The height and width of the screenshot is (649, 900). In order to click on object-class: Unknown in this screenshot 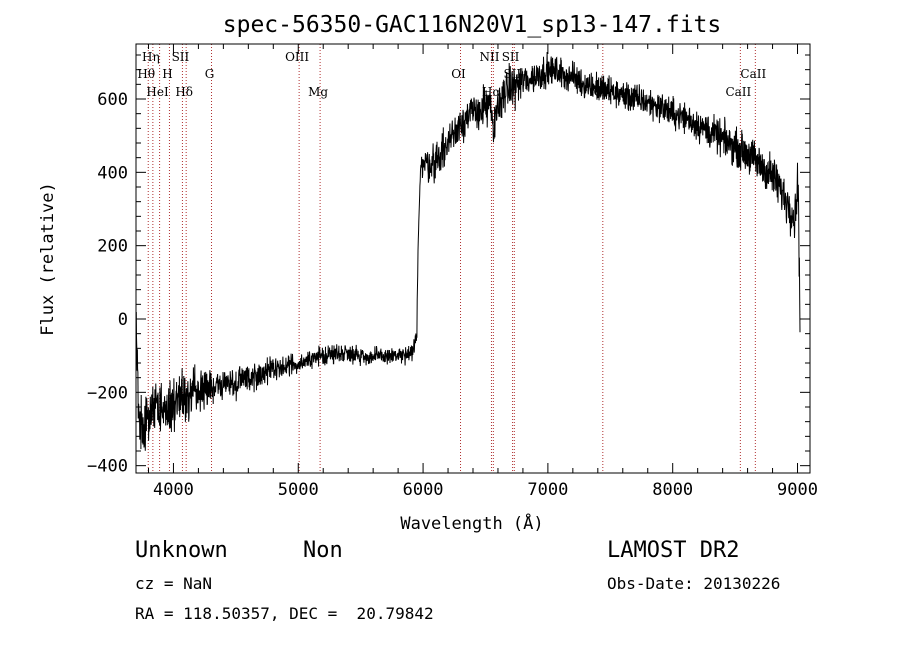, I will do `click(181, 550)`.